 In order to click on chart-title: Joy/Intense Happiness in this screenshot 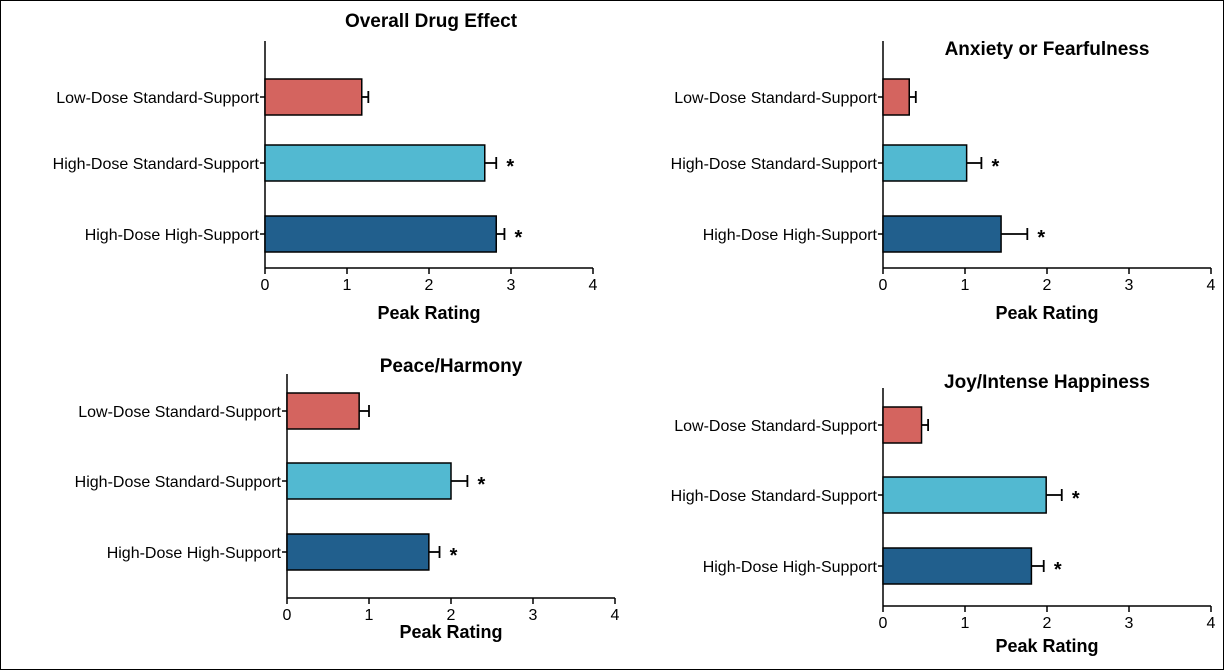, I will do `click(1047, 382)`.